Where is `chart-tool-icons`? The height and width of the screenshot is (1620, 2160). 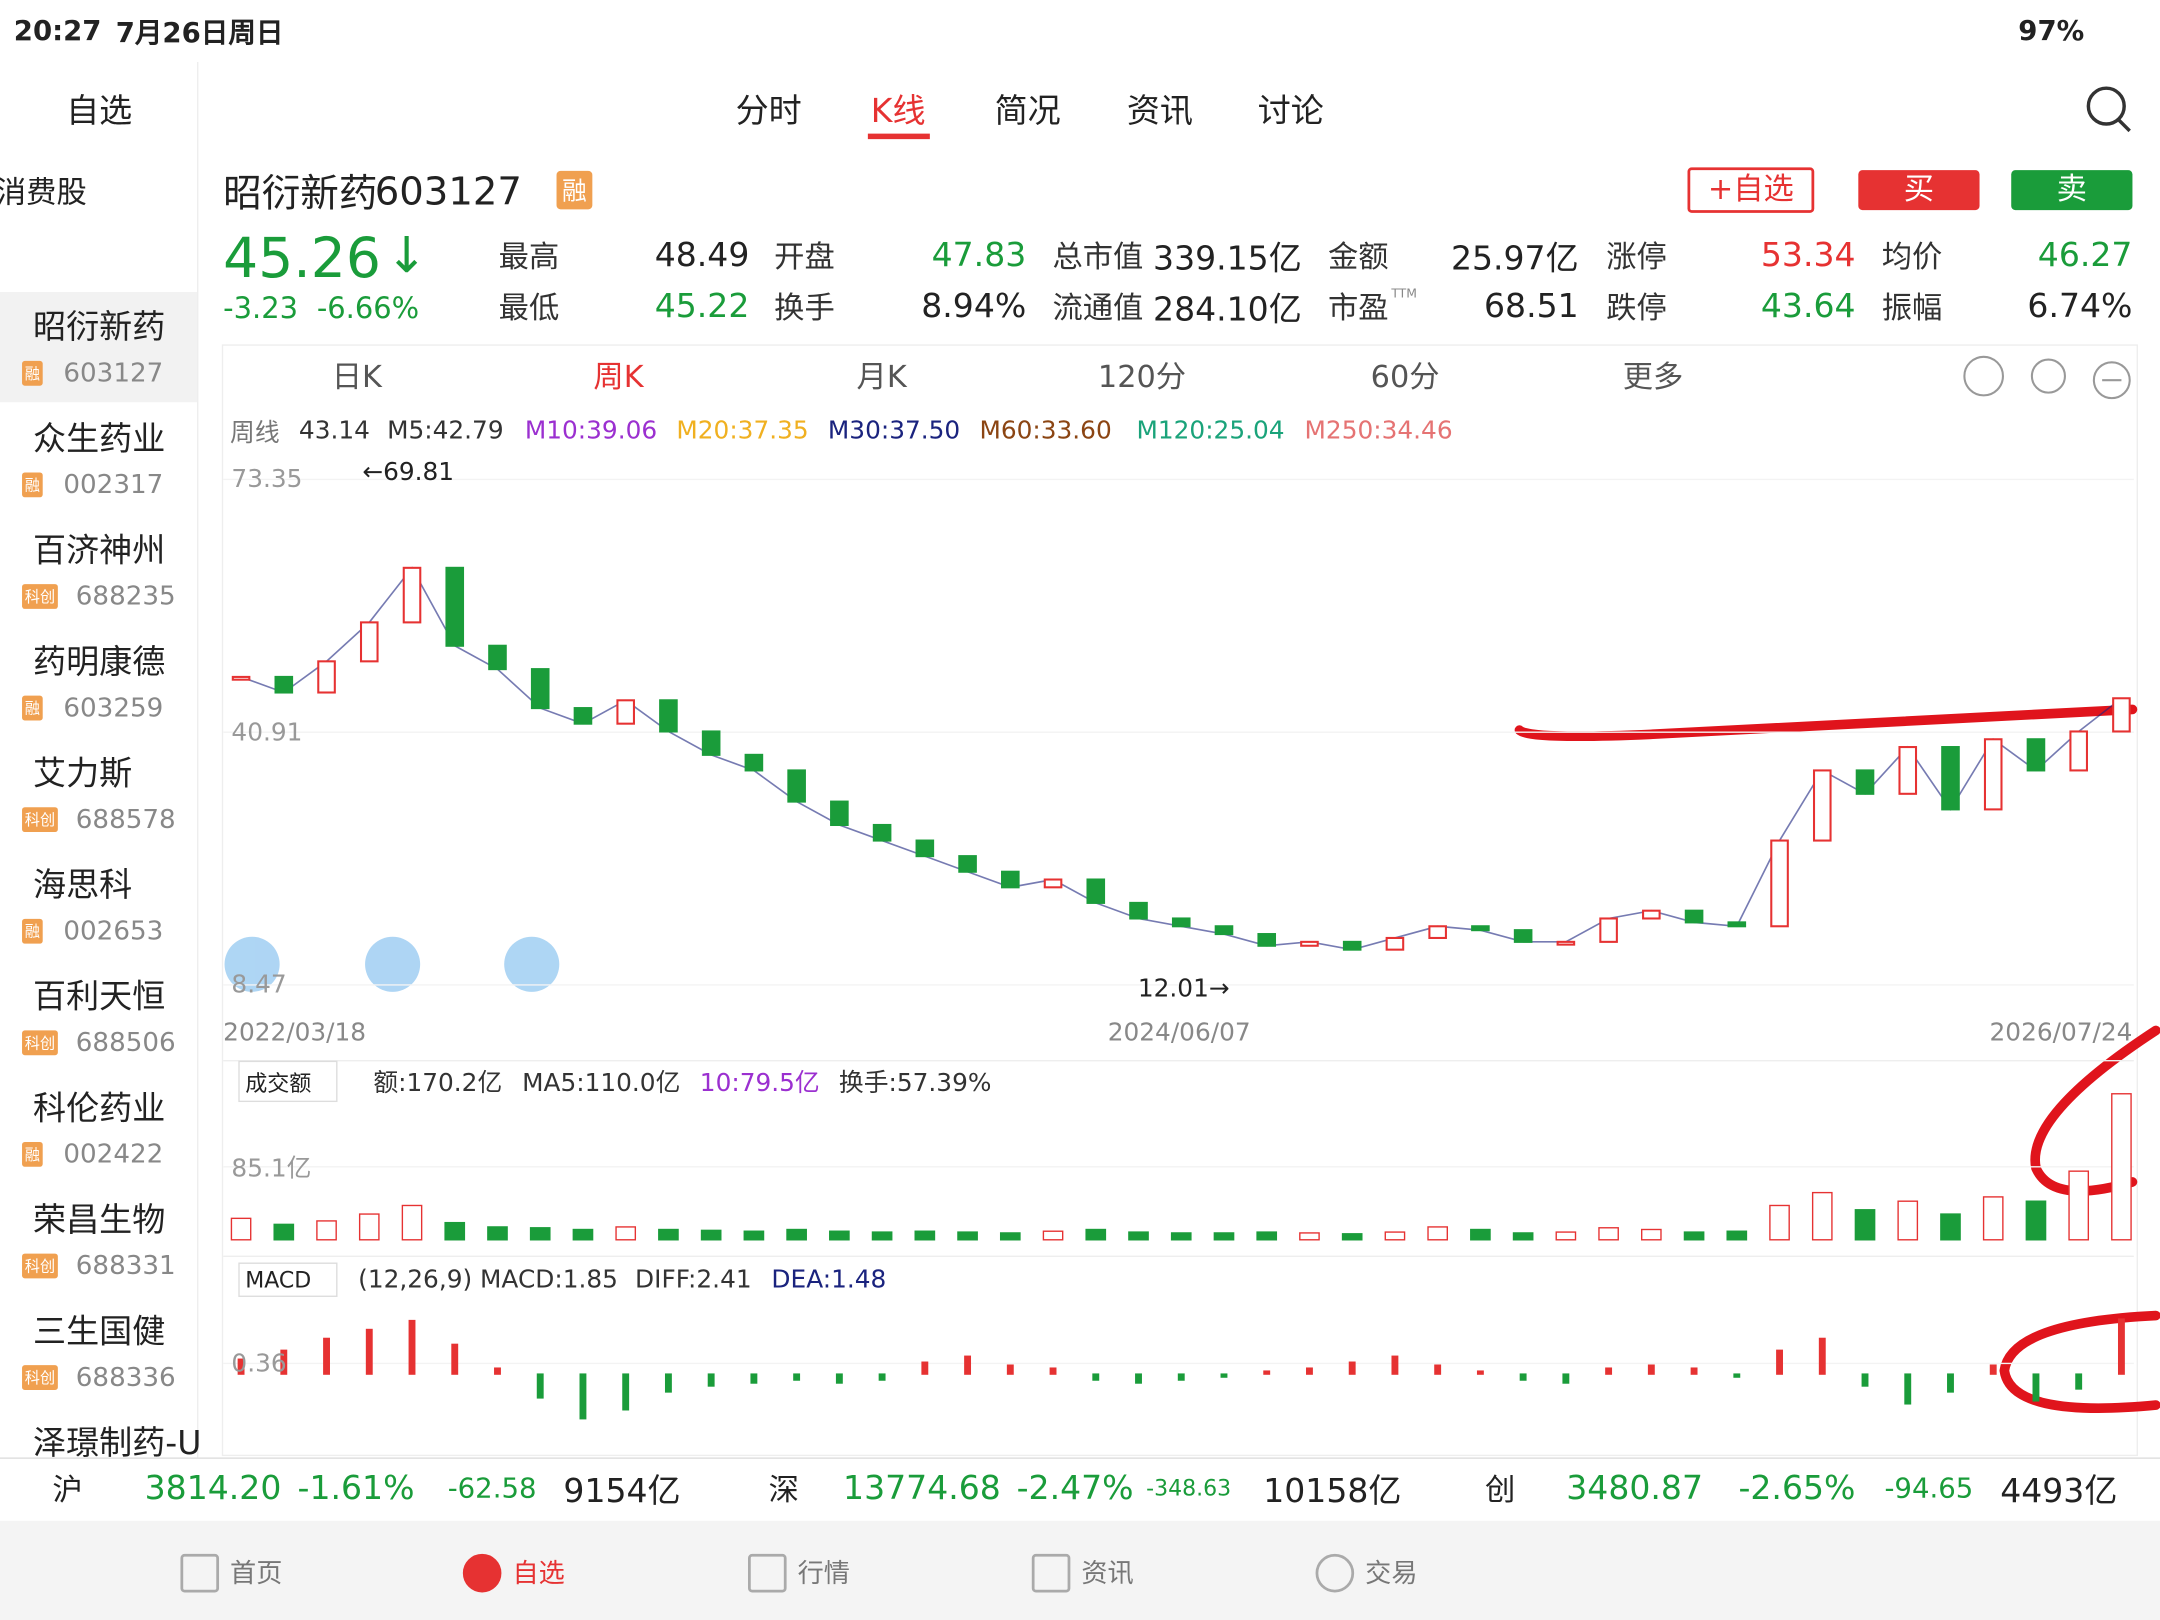 chart-tool-icons is located at coordinates (2047, 377).